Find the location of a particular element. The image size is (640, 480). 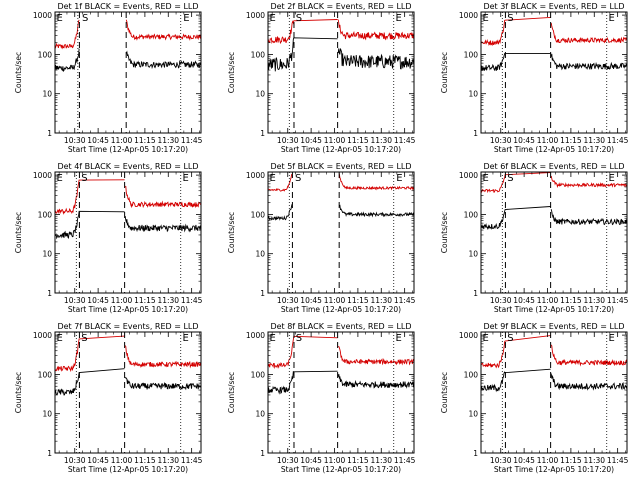

panel-title: Det 8f BLACK = Events, RED = LLD is located at coordinates (340, 326).